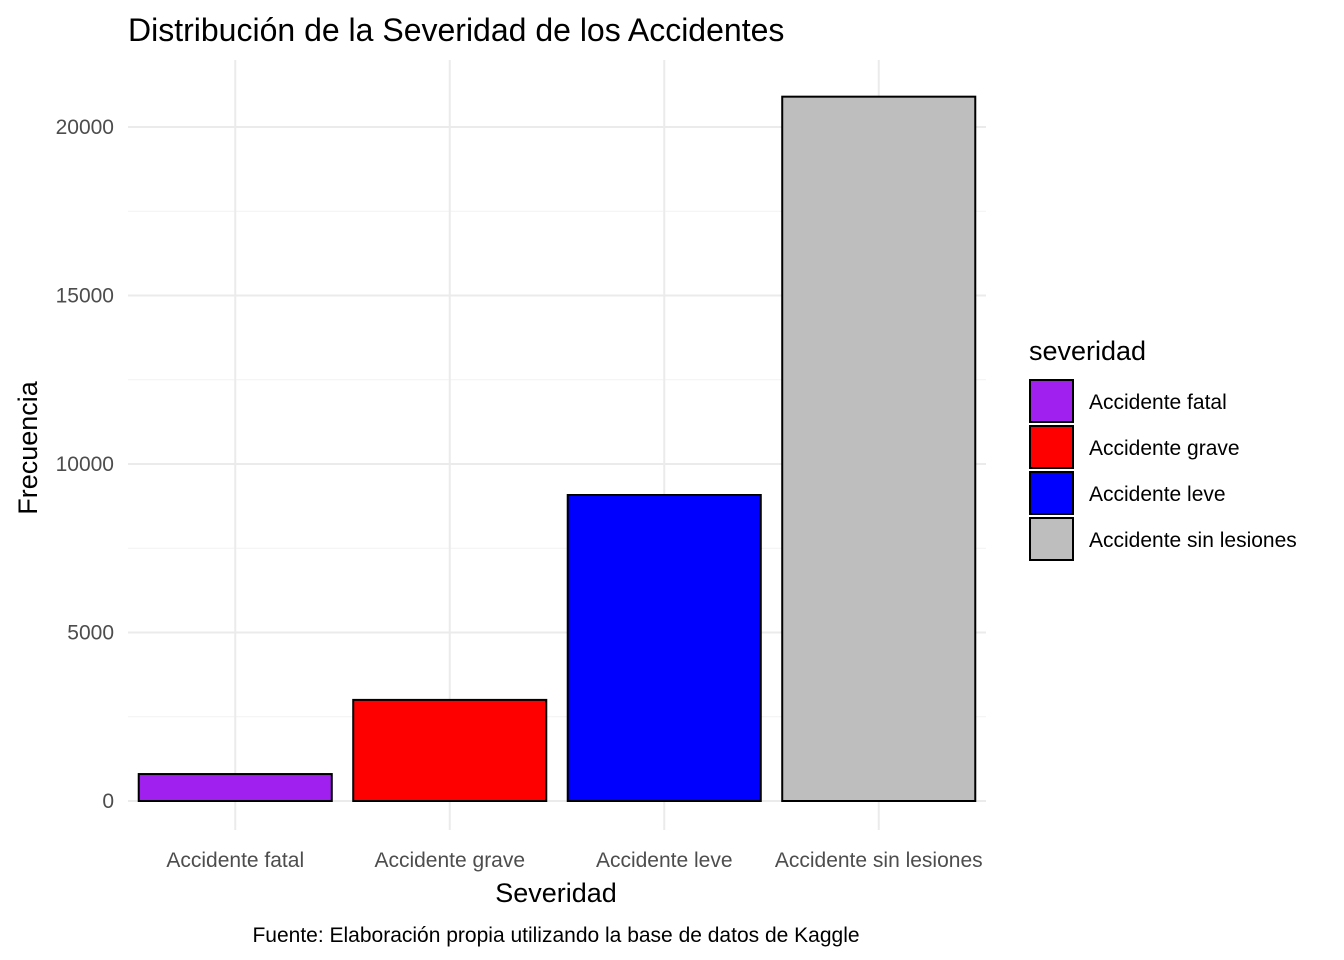  What do you see at coordinates (1158, 402) in the screenshot?
I see `legend-label: Accidente fatal` at bounding box center [1158, 402].